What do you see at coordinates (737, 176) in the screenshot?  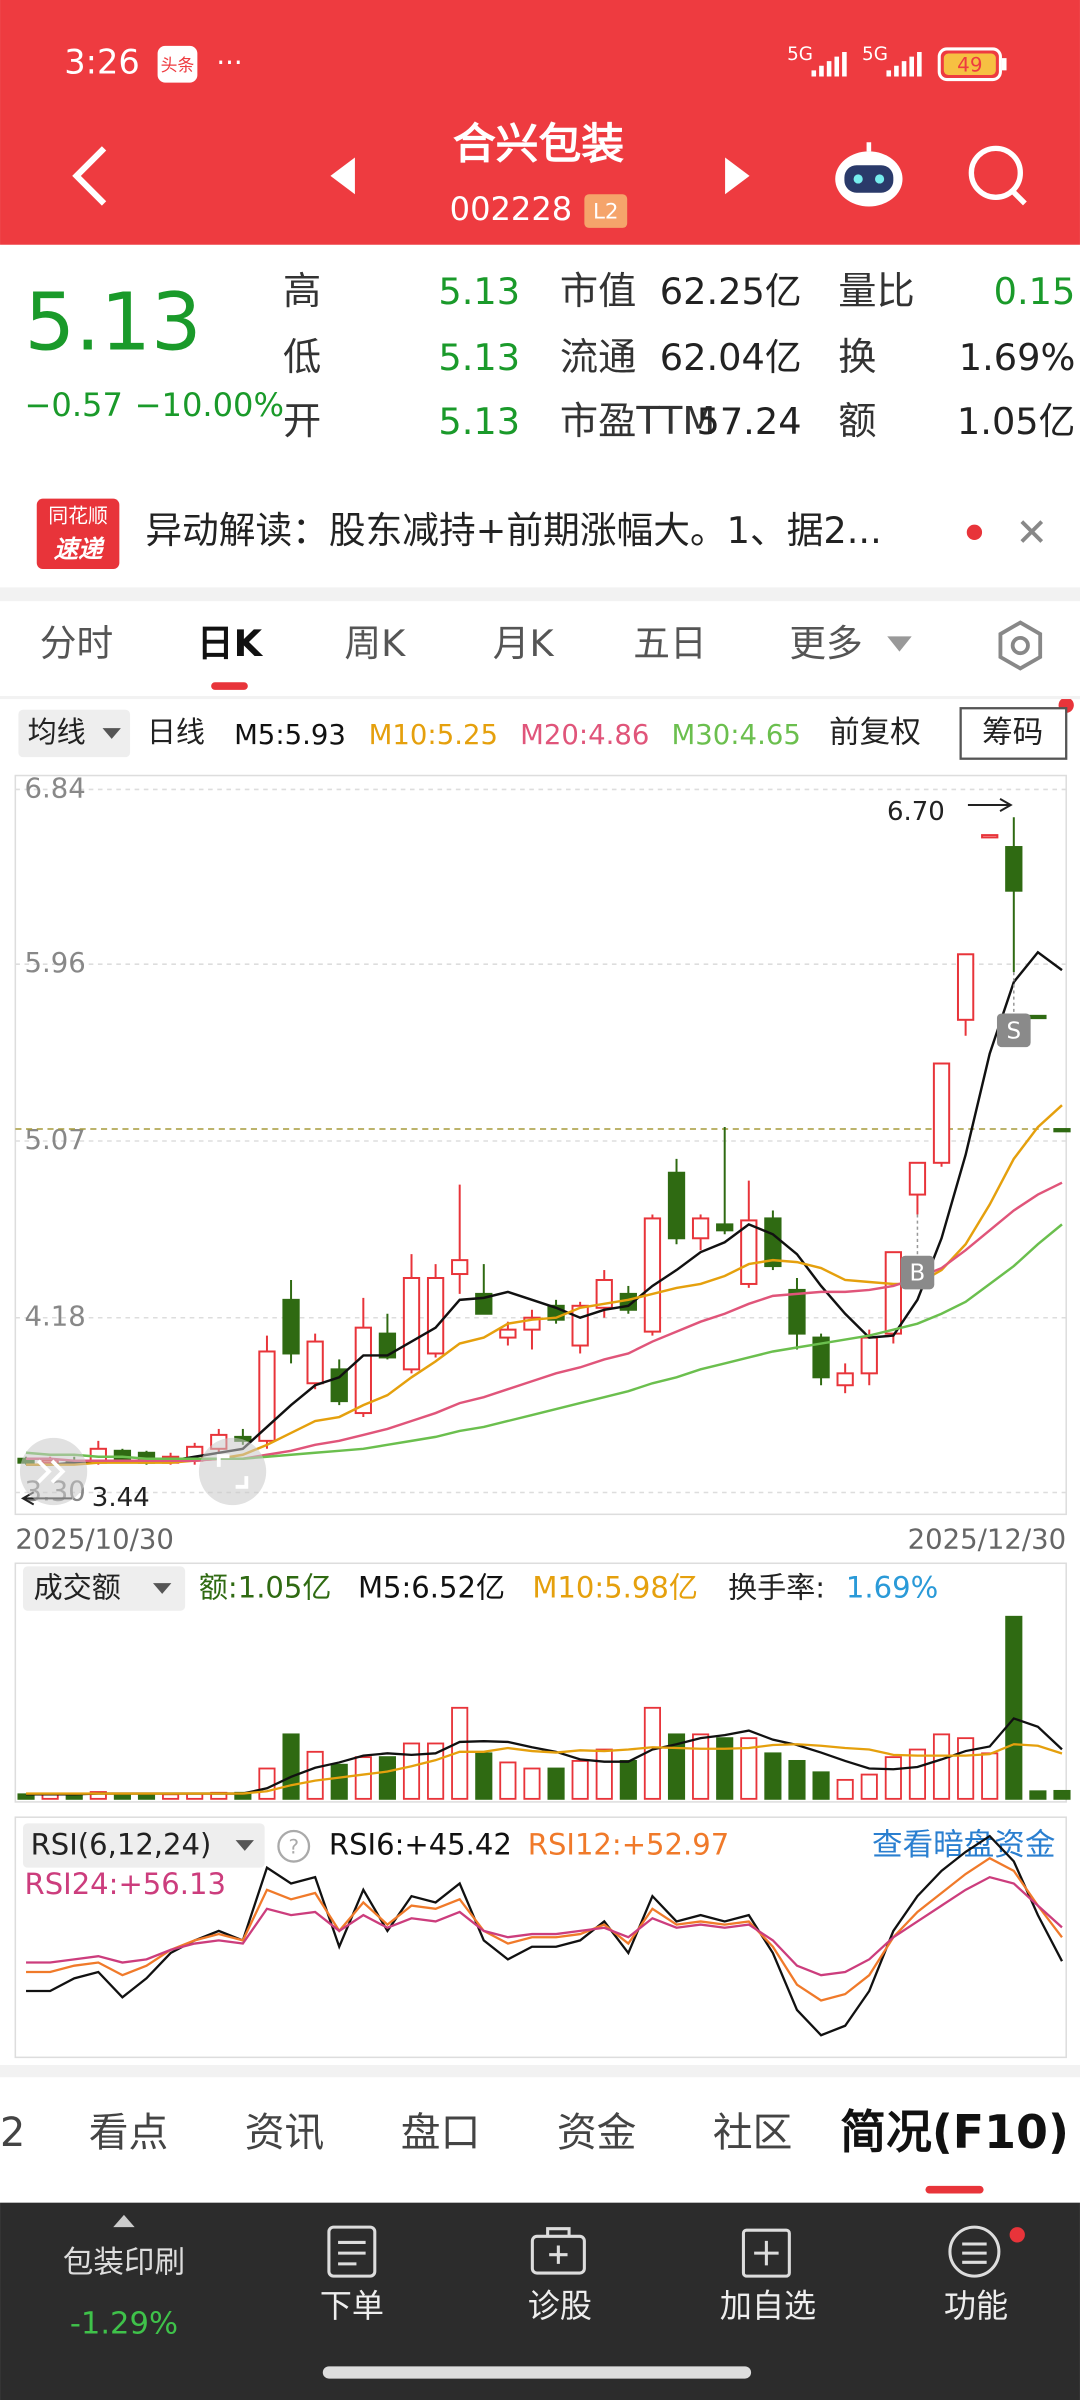 I see `next-stock` at bounding box center [737, 176].